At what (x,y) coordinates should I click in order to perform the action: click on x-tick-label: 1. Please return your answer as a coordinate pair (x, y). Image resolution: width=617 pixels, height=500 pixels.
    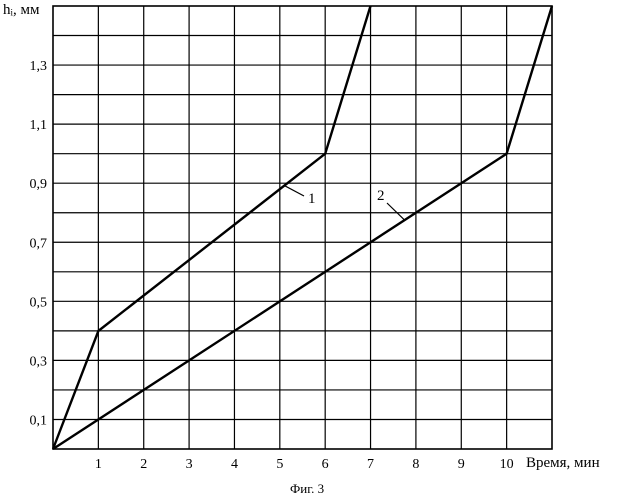
    Looking at the image, I should click on (98, 464).